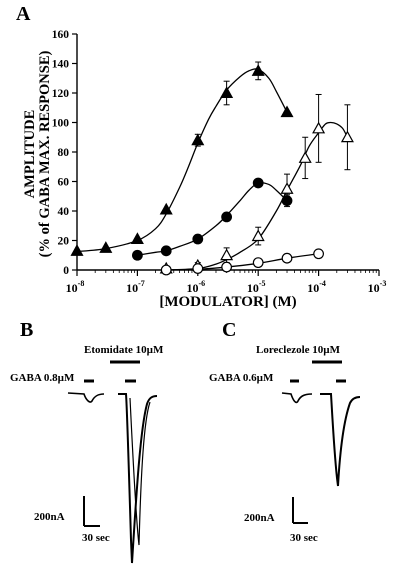 The image size is (400, 572). What do you see at coordinates (61, 35) in the screenshot?
I see `y-tick-label: 160` at bounding box center [61, 35].